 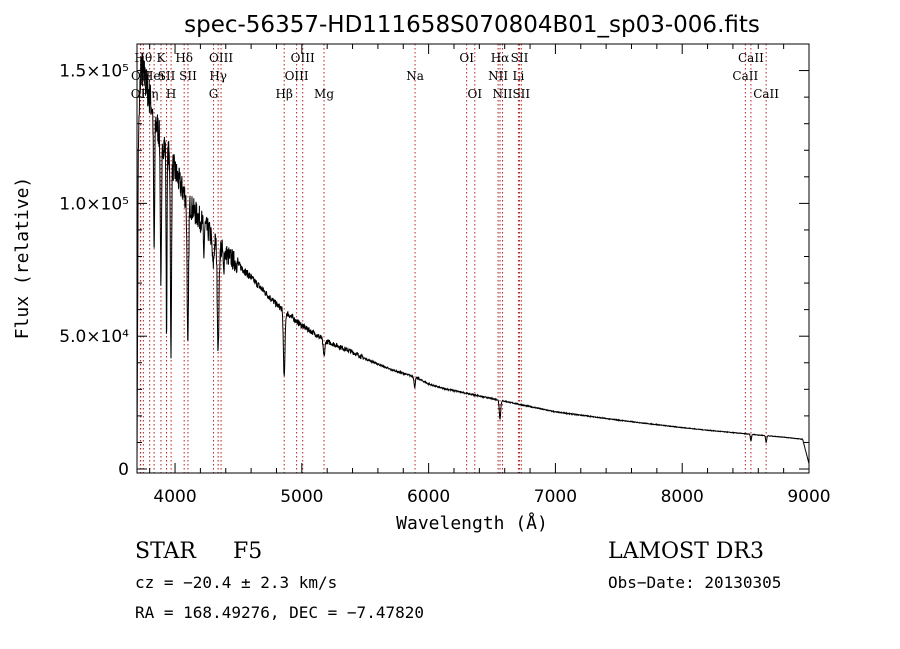 I want to click on redshift-velocity: cz = −20.4 ± 2.3 km/s, so click(x=236, y=582).